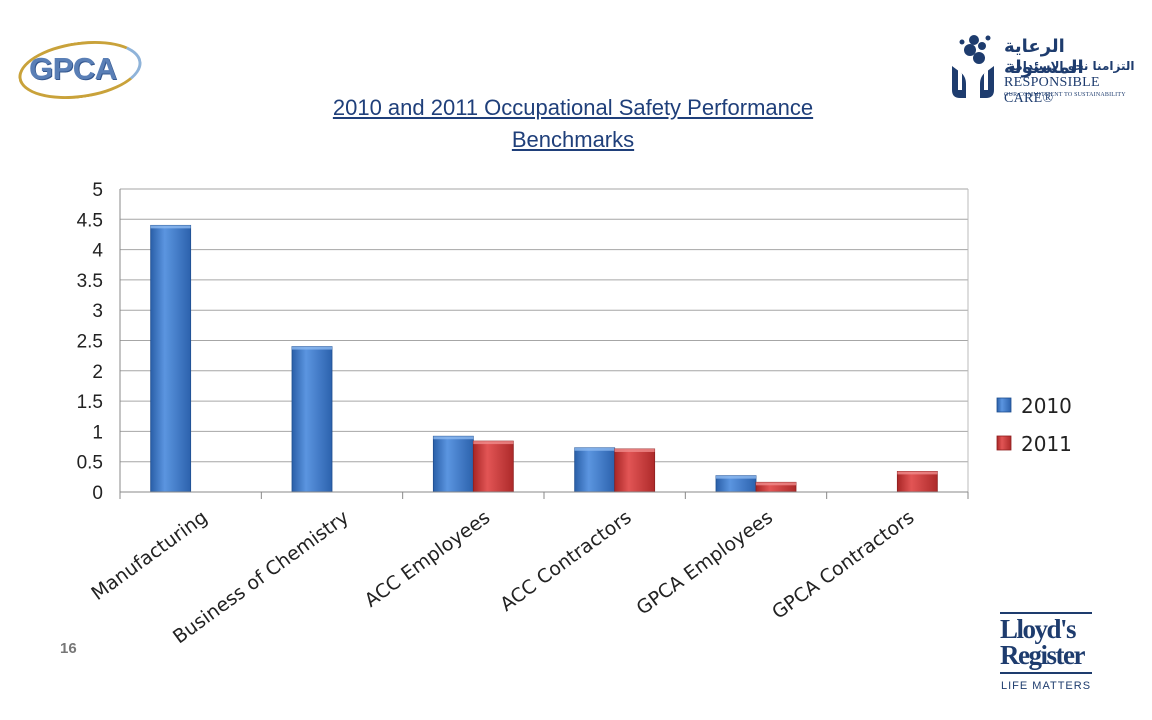 Image resolution: width=1152 pixels, height=720 pixels. What do you see at coordinates (1004, 443) in the screenshot?
I see `legend-swatch-2011` at bounding box center [1004, 443].